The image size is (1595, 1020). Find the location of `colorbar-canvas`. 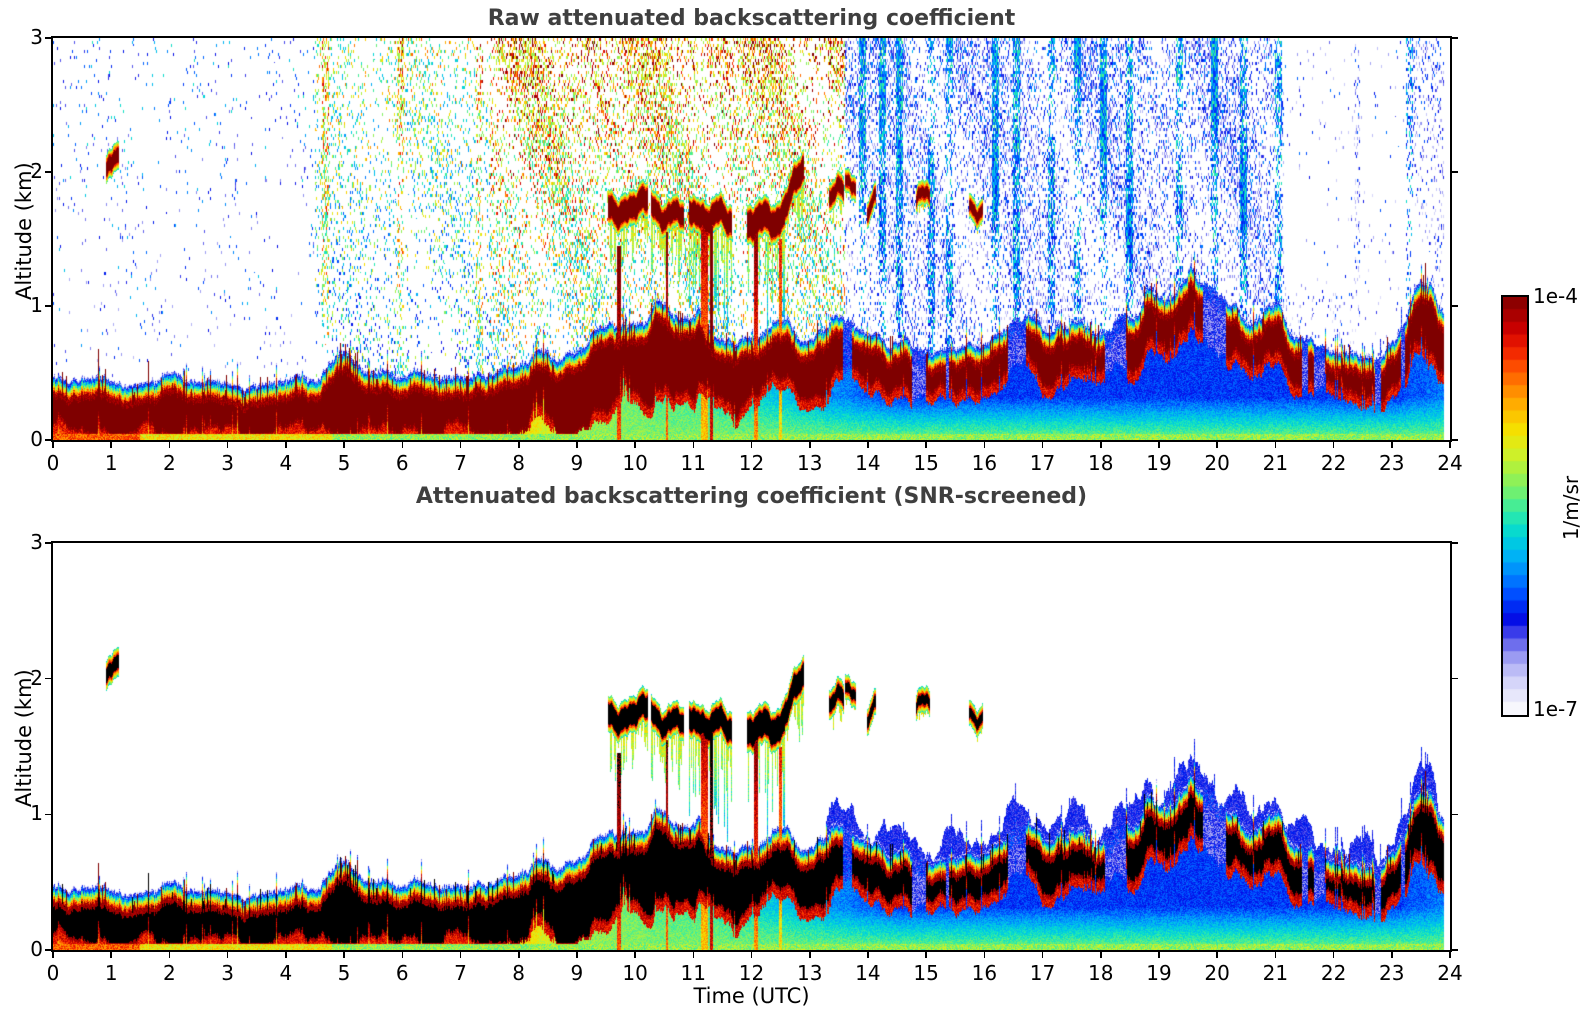

colorbar-canvas is located at coordinates (1515, 506).